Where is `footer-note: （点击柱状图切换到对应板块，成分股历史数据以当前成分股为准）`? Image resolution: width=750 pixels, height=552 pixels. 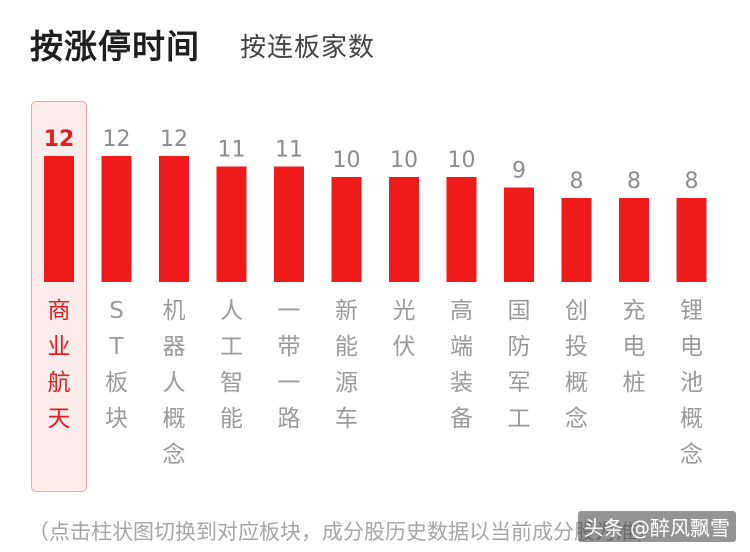
footer-note: （点击柱状图切换到对应板块，成分股历史数据以当前成分股为准） is located at coordinates (343, 532).